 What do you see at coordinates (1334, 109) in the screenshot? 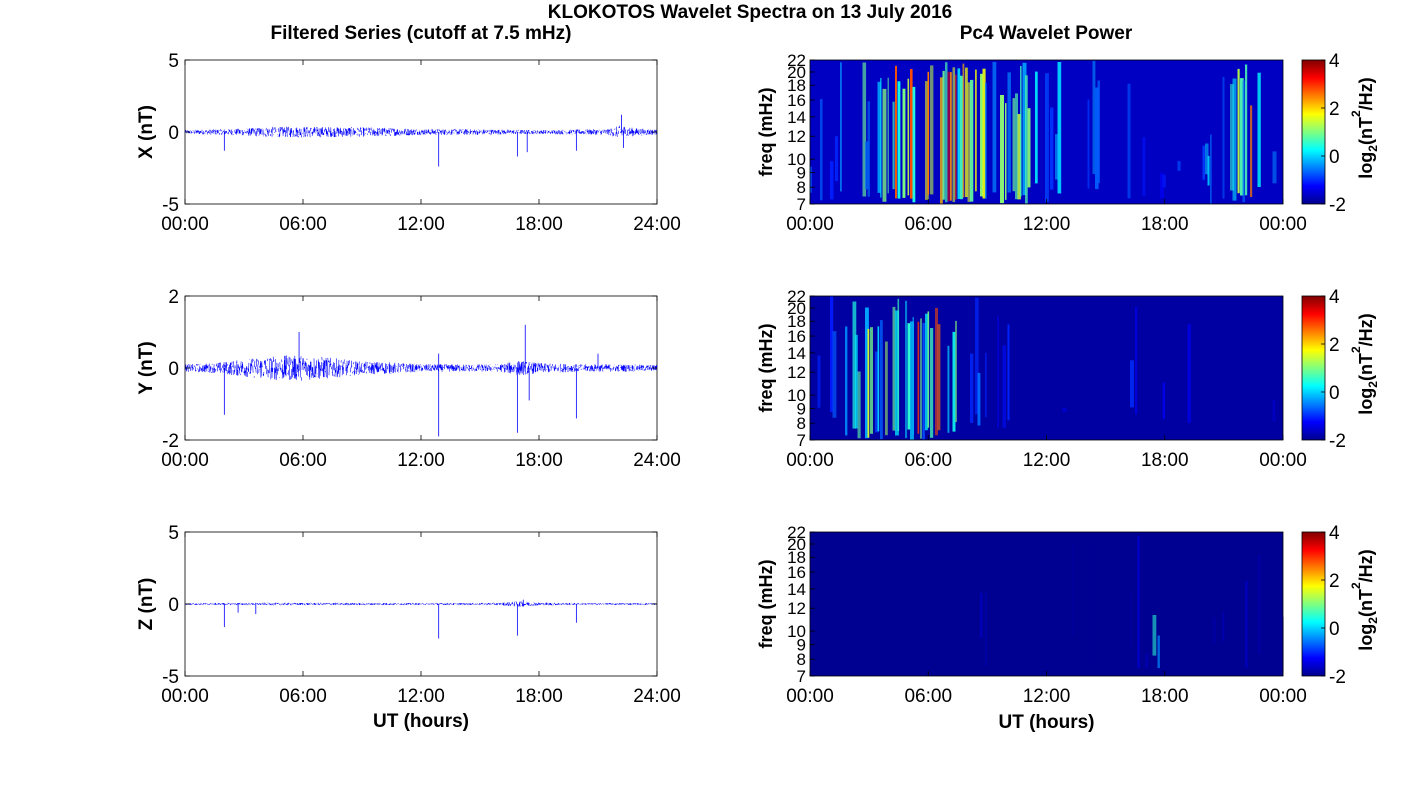
I see `colorbar-tick-label: 2` at bounding box center [1334, 109].